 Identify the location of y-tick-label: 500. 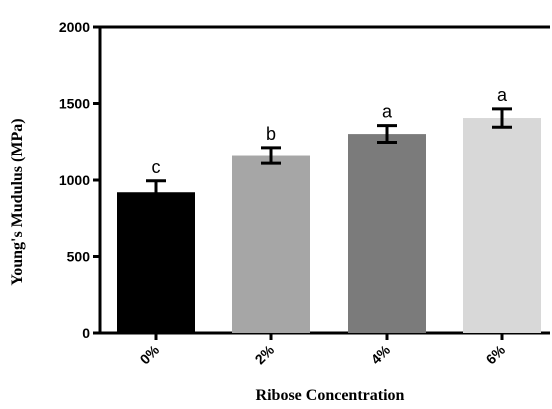
(79, 257).